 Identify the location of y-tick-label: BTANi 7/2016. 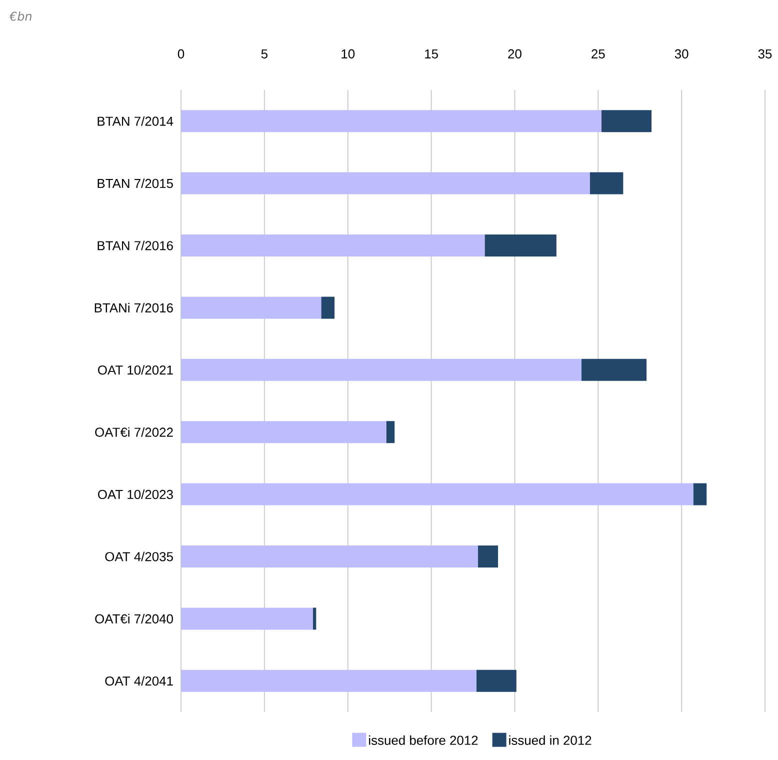
(133, 307).